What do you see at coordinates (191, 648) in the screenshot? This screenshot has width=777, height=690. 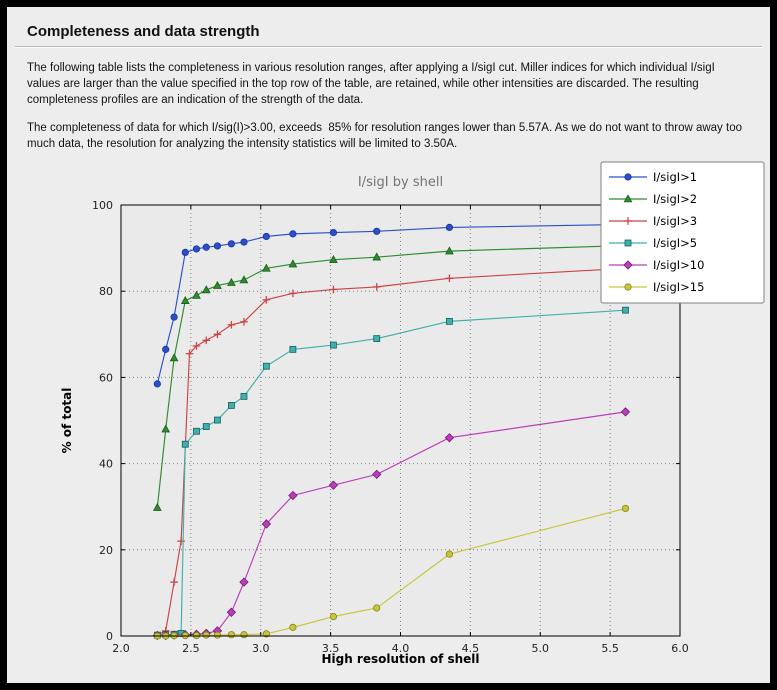 I see `svg-text: 2.5` at bounding box center [191, 648].